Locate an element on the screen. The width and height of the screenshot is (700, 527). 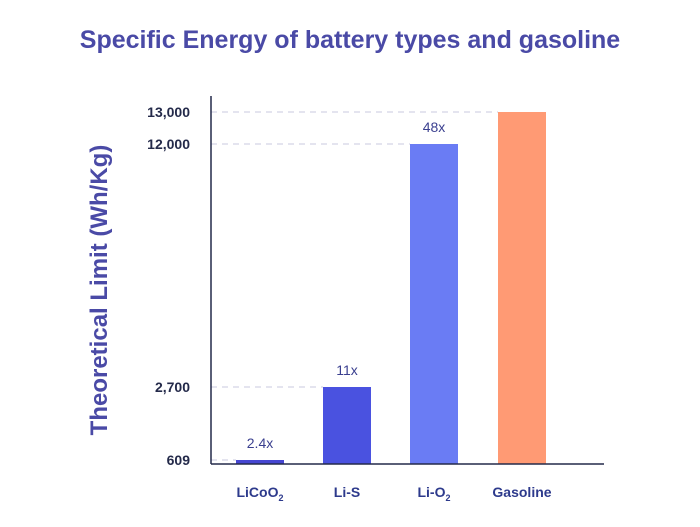
y-axis-label: Theoretical Limit (Wh/Kg) is located at coordinates (99, 290).